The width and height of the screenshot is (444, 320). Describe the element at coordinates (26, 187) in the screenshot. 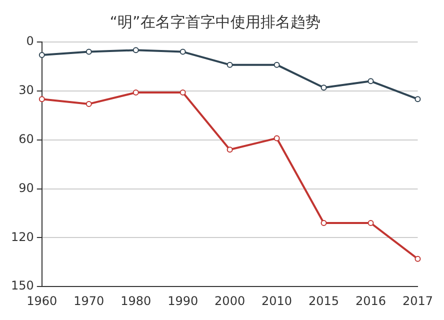

I see `y-tick-label: 90` at that location.